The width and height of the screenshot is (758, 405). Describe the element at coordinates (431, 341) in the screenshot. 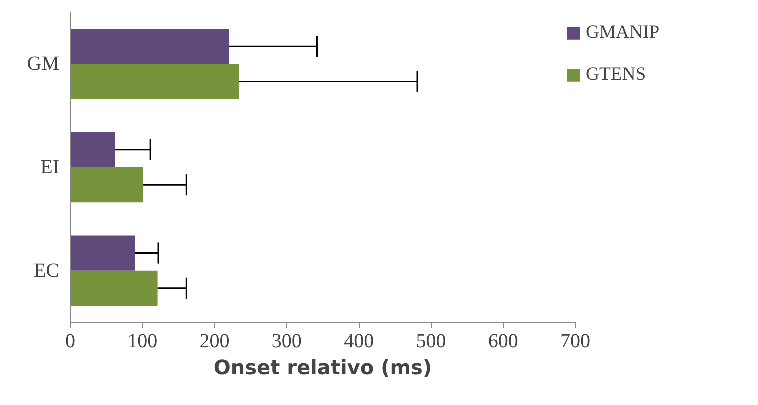

I see `x-tick-label: 500` at that location.